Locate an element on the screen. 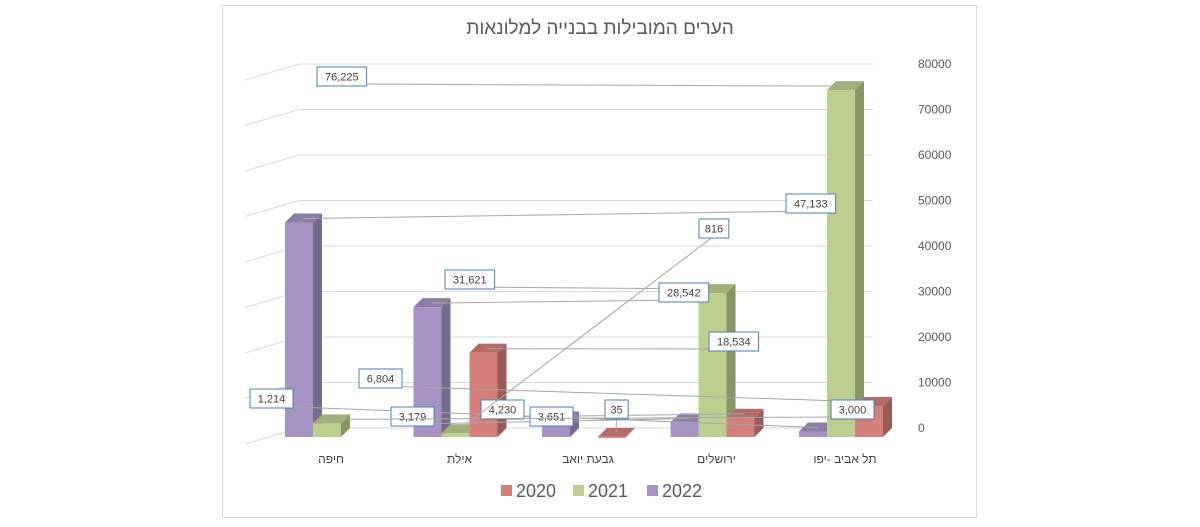  legend: 2020 2021 2022 is located at coordinates (601, 491).